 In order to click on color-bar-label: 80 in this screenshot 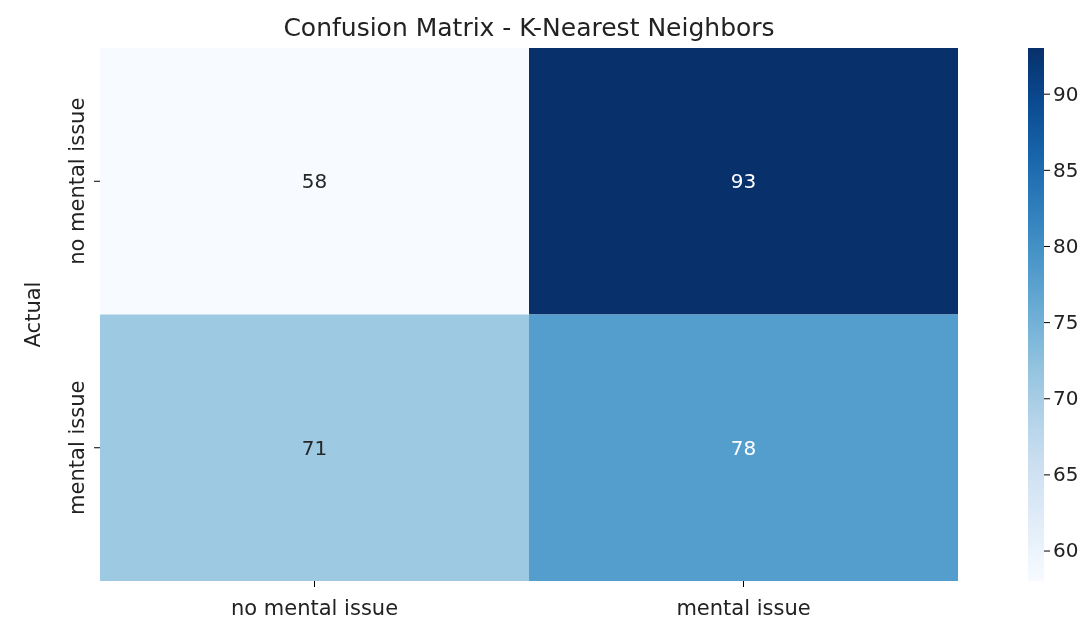, I will do `click(1066, 245)`.